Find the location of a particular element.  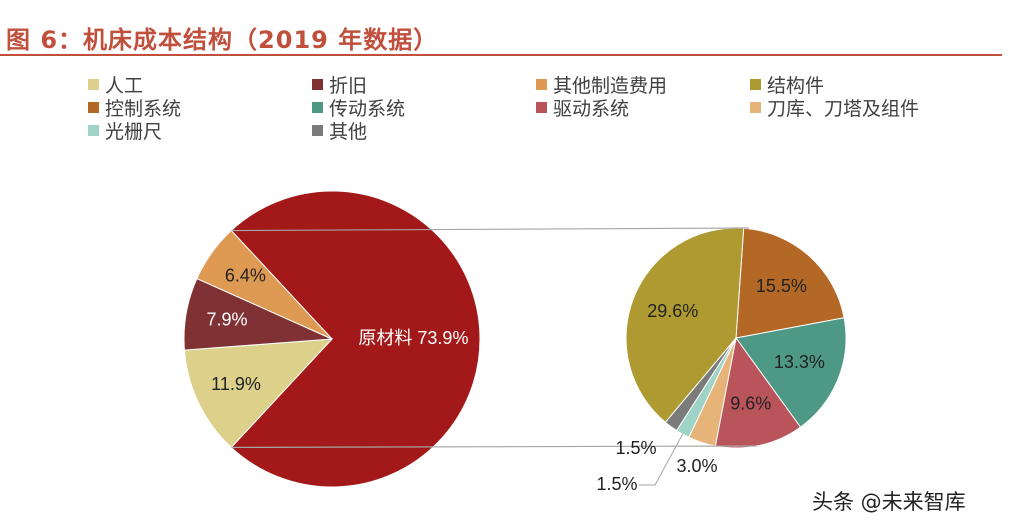

legend-item: 传动系统 is located at coordinates (358, 107).